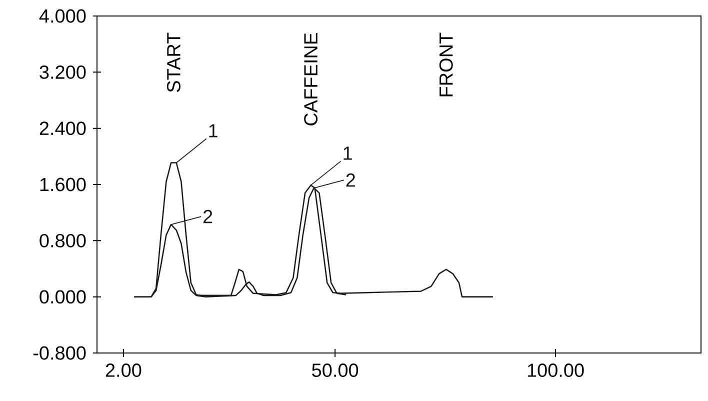  I want to click on legend-label: 2, so click(207, 217).